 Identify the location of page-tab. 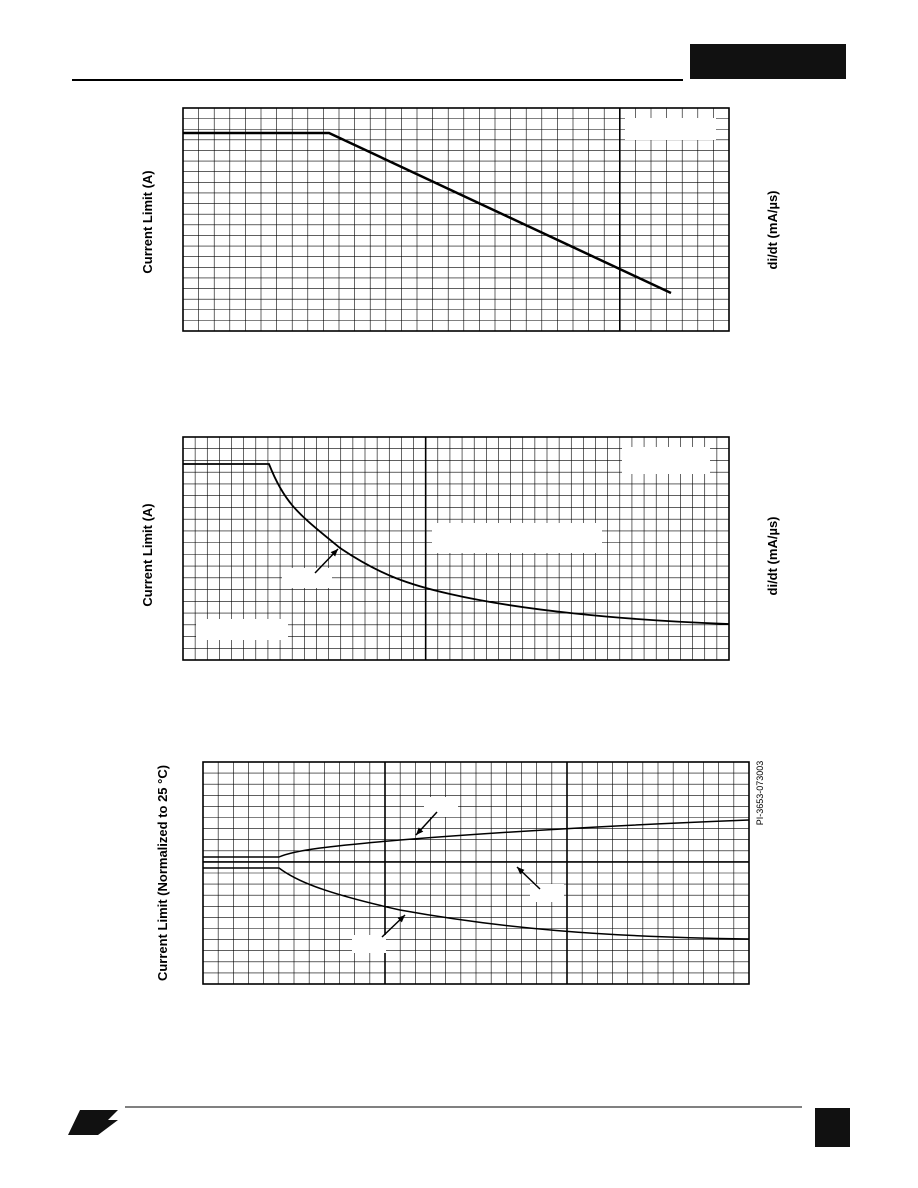
(832, 1127).